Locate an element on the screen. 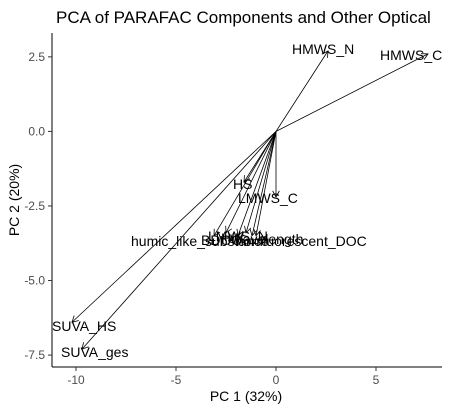  vector-arrowhead-hmws-n is located at coordinates (325, 54).